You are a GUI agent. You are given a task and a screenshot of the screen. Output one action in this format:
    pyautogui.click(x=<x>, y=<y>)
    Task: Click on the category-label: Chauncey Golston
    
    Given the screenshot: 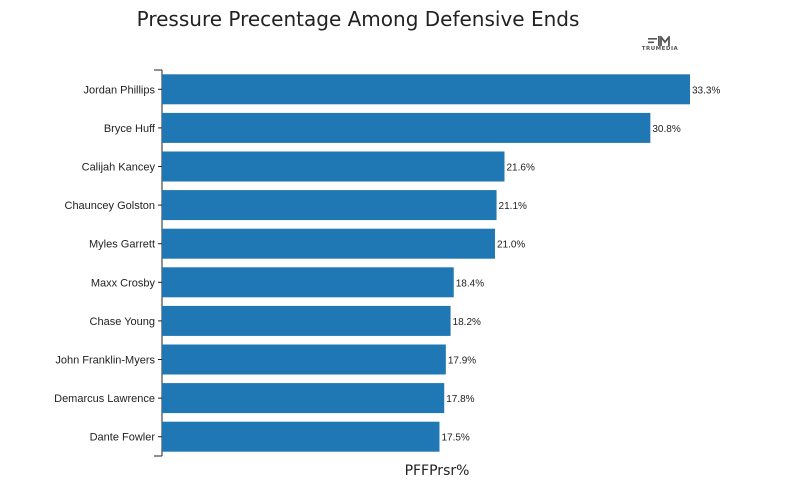 What is the action you would take?
    pyautogui.click(x=110, y=206)
    